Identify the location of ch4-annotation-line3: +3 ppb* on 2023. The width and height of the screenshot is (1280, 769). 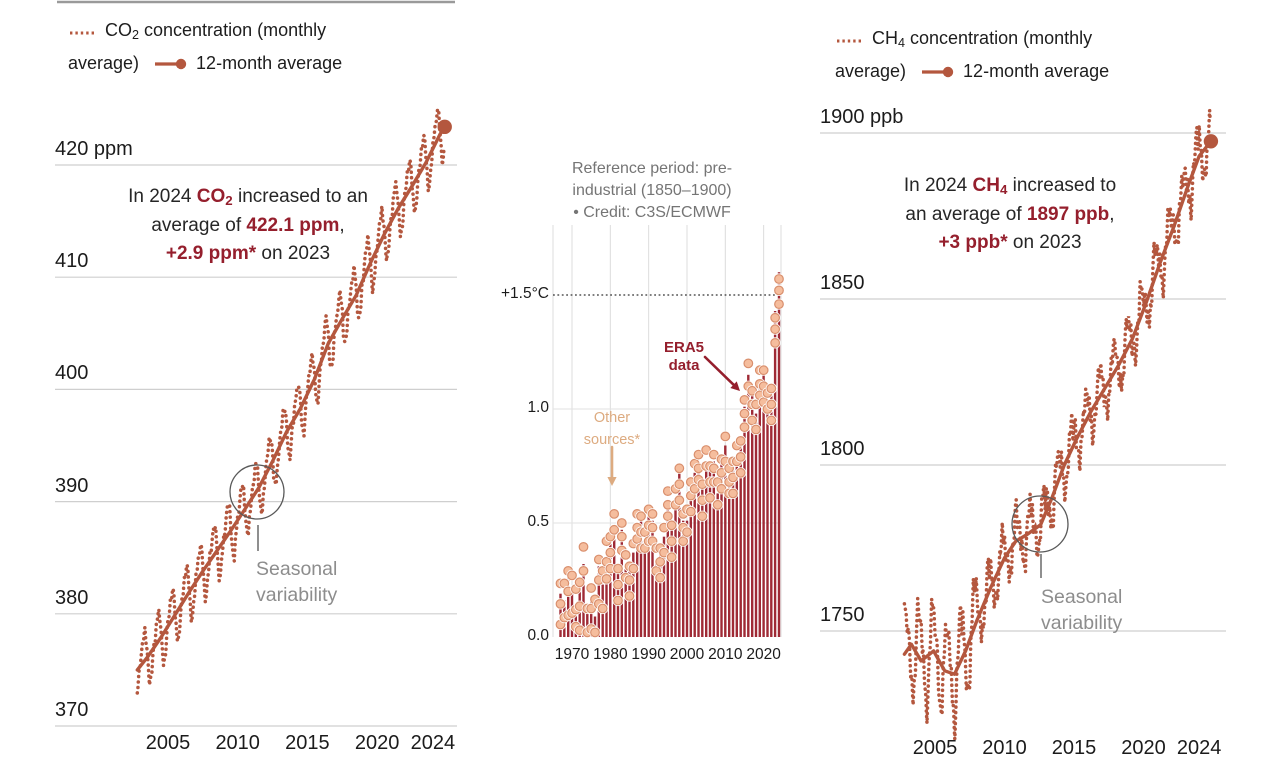
(1010, 242).